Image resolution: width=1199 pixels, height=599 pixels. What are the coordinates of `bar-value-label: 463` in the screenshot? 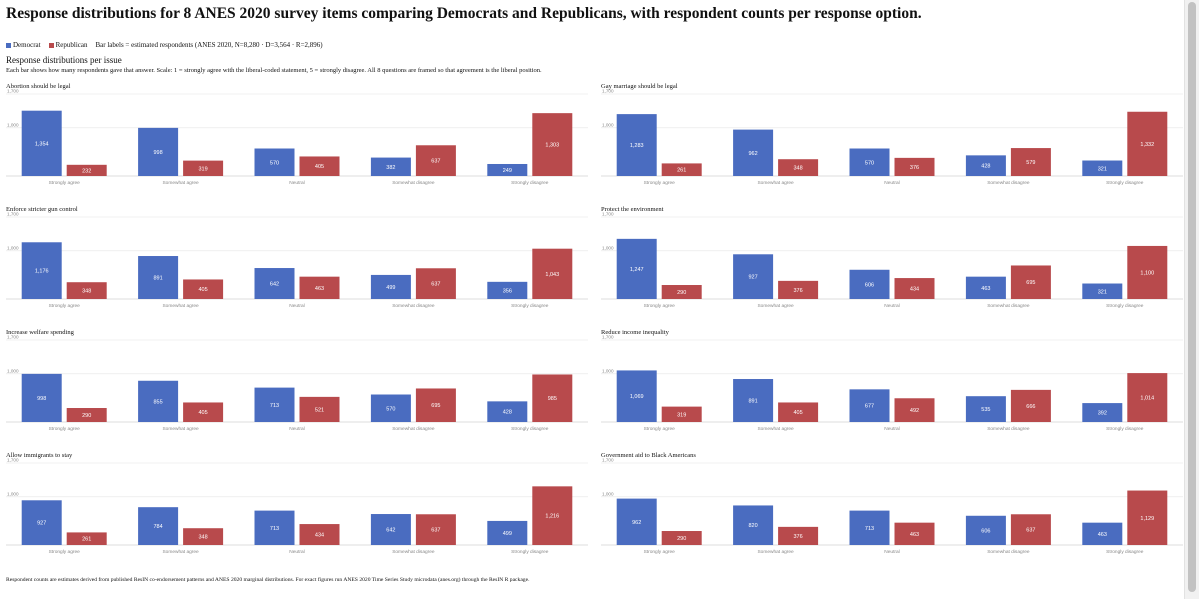 It's located at (914, 535).